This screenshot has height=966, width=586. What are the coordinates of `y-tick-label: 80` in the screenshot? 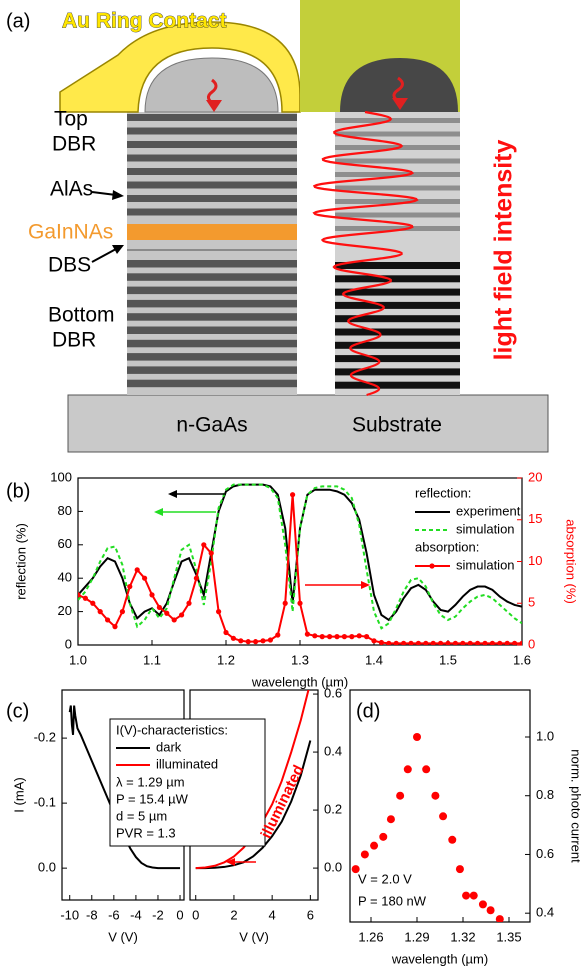 It's located at (65, 510).